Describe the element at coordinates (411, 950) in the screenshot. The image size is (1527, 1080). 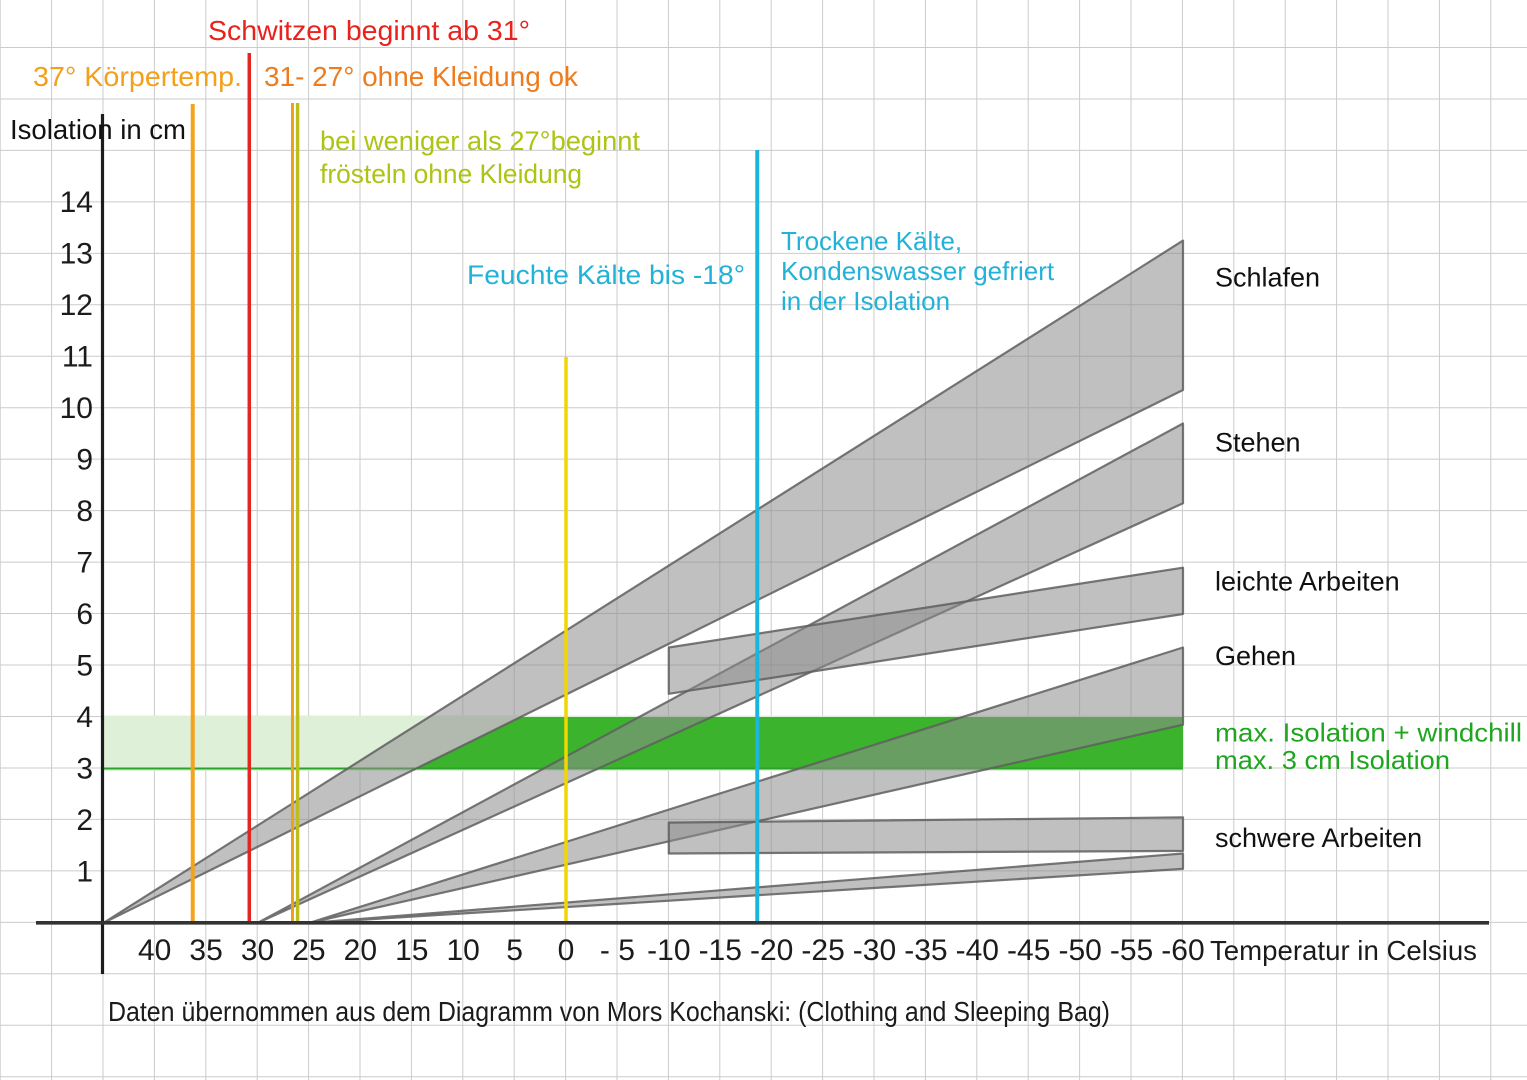
I see `x-tick-label: 15` at that location.